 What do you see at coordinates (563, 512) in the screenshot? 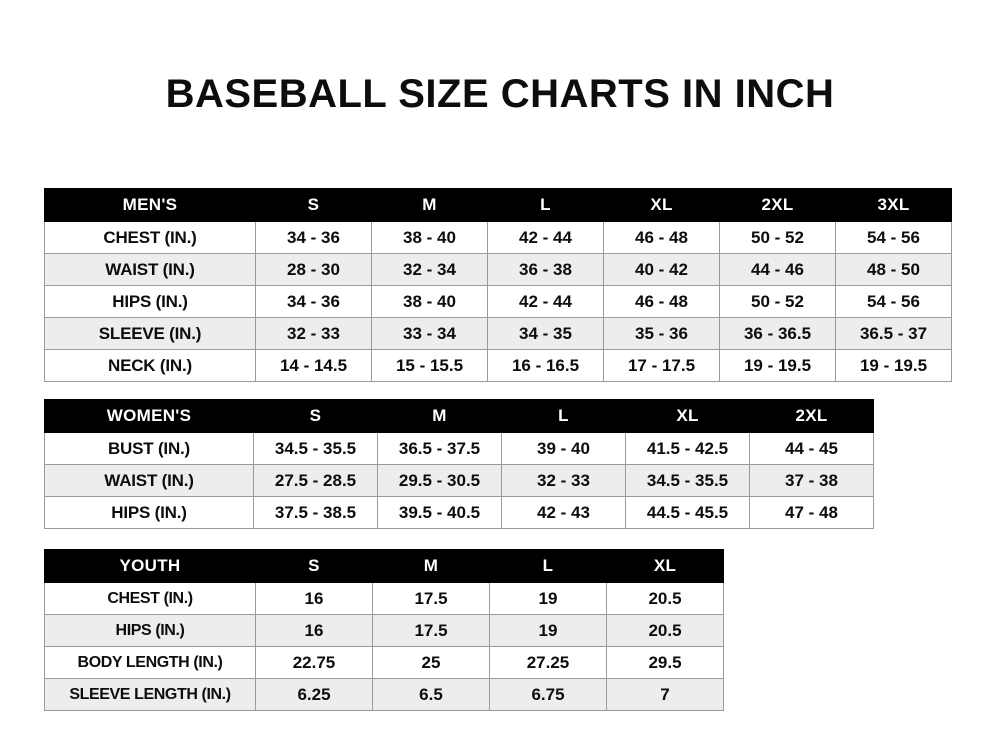
I see `cell-value: 42 - 43` at bounding box center [563, 512].